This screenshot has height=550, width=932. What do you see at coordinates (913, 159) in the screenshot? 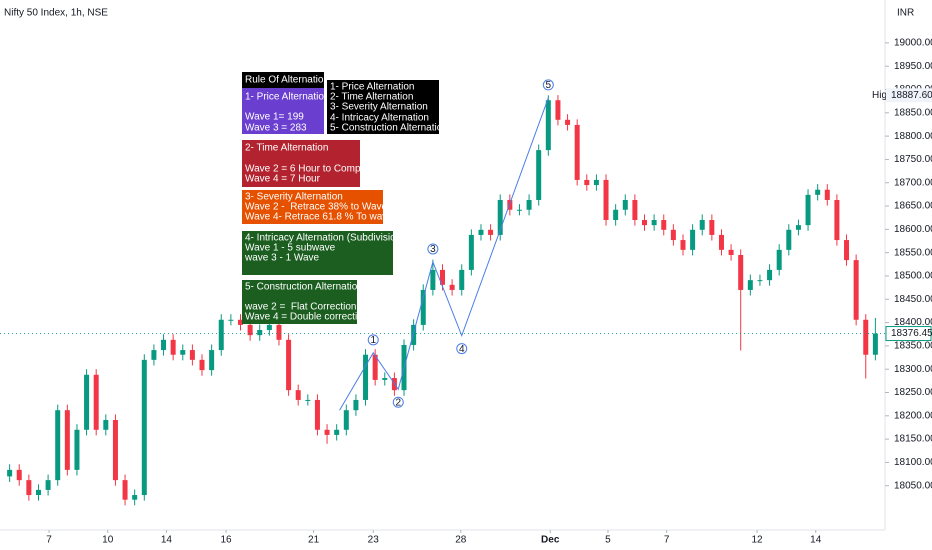
I see `y-tick-label: 18750.00` at bounding box center [913, 159].